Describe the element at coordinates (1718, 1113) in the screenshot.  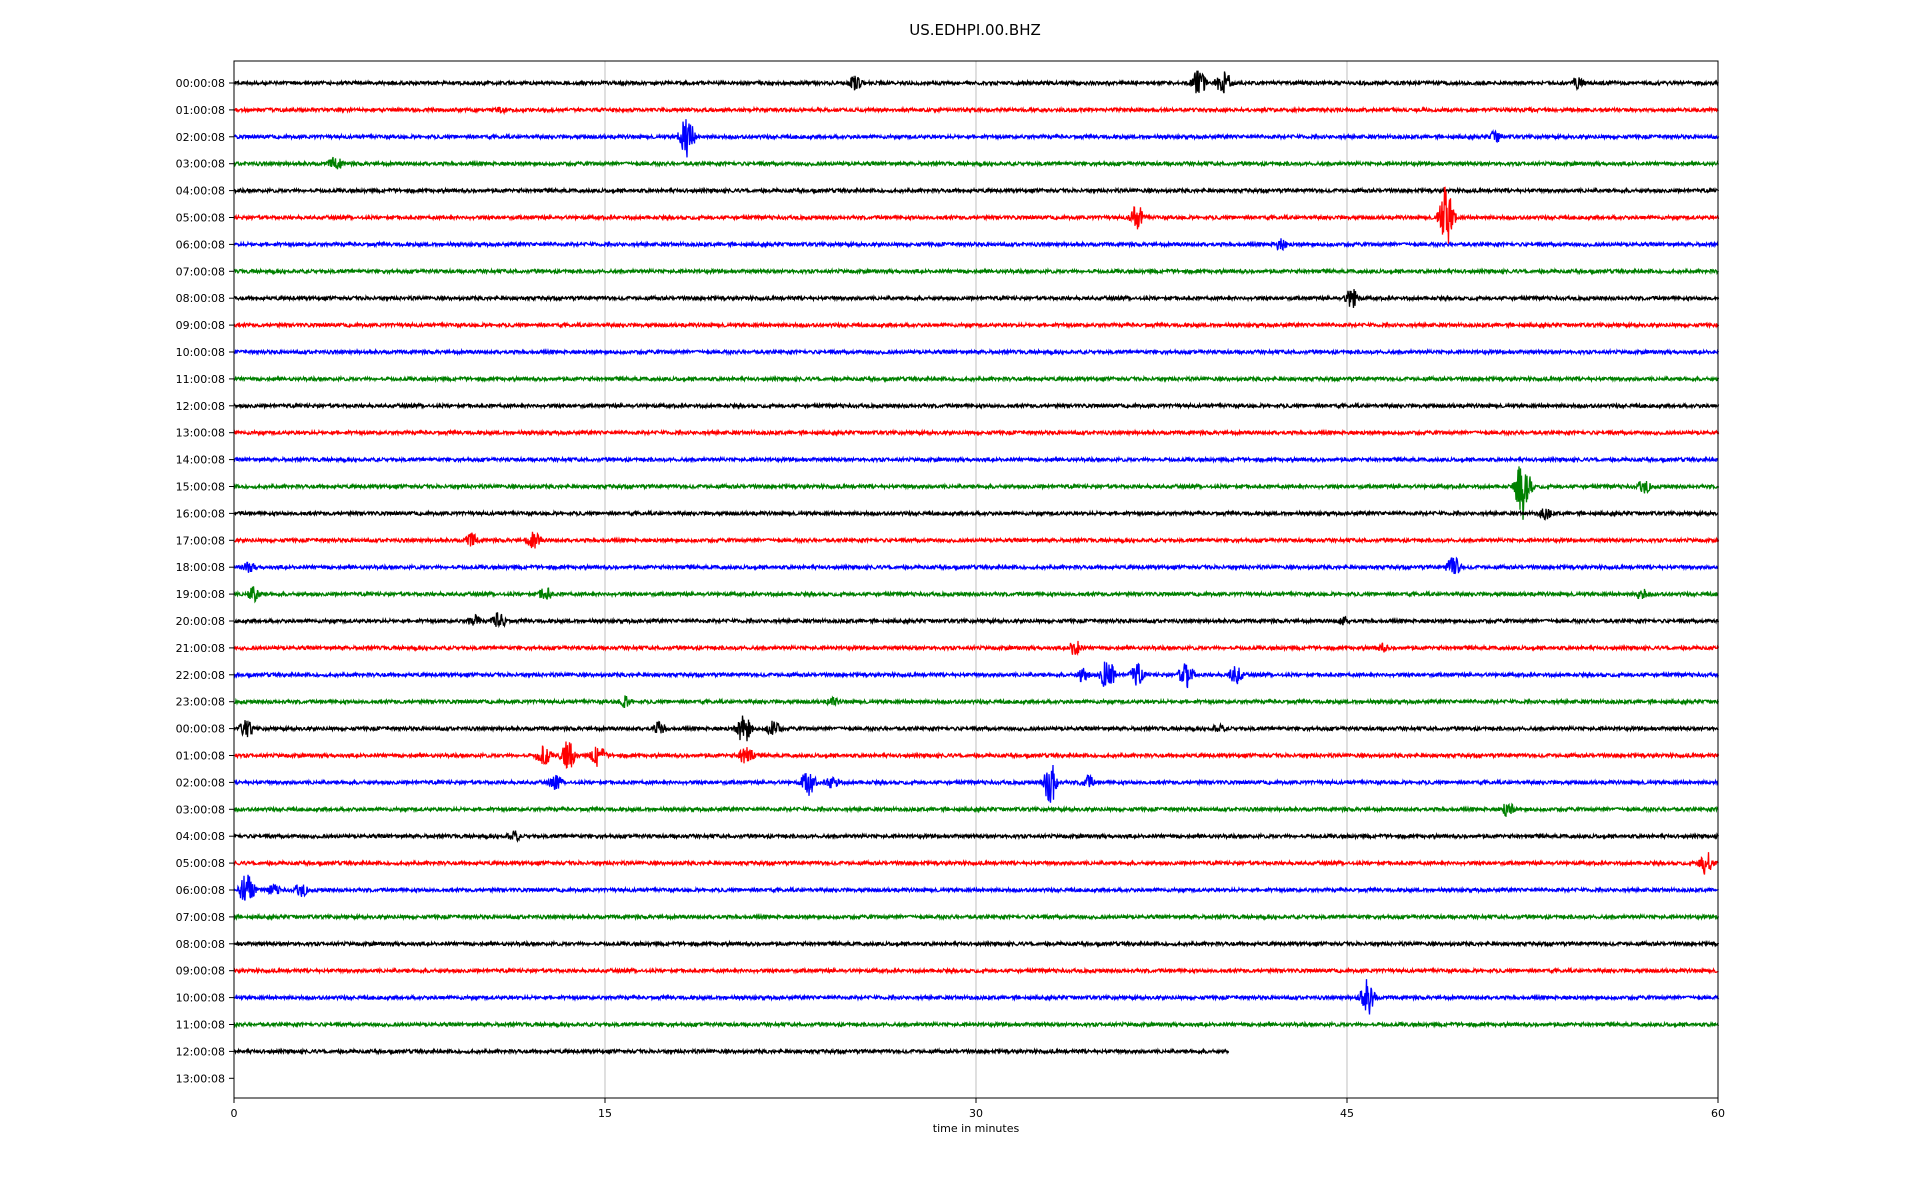
I see `x-tick-label: 60` at that location.